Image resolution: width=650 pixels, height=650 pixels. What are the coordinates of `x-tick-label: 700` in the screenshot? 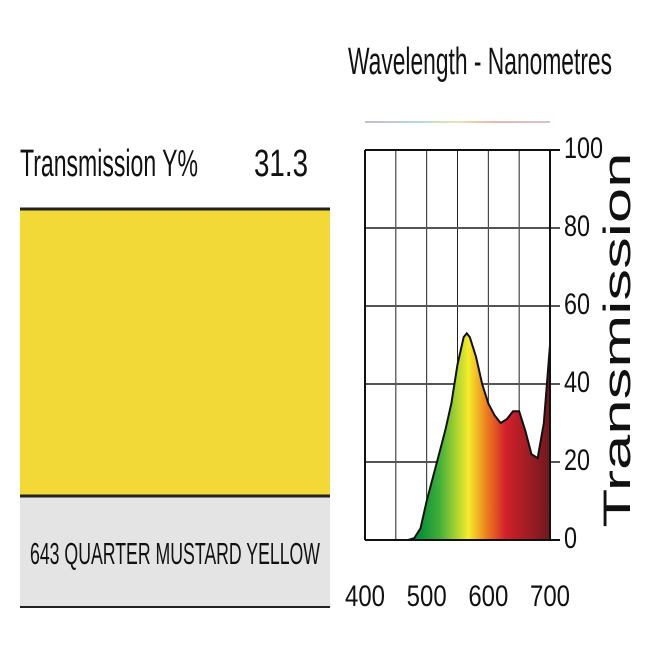 It's located at (550, 596).